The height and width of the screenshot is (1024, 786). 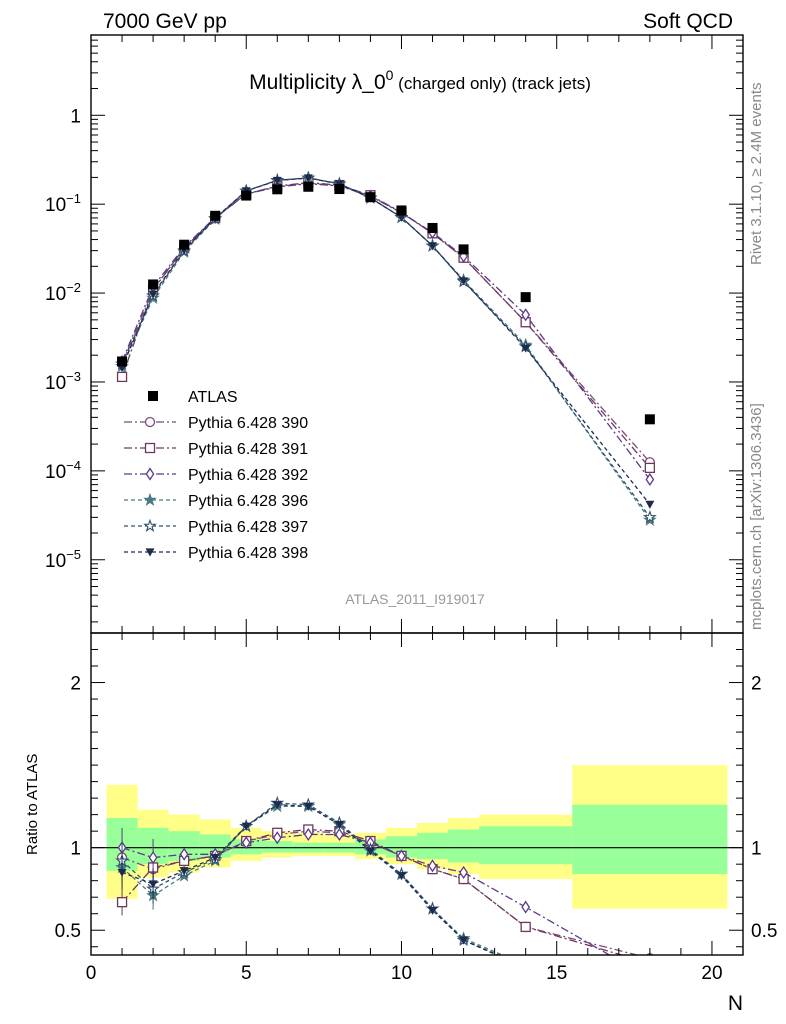 I want to click on y-tick-label-main-1: 10⁻¹, so click(x=63, y=203).